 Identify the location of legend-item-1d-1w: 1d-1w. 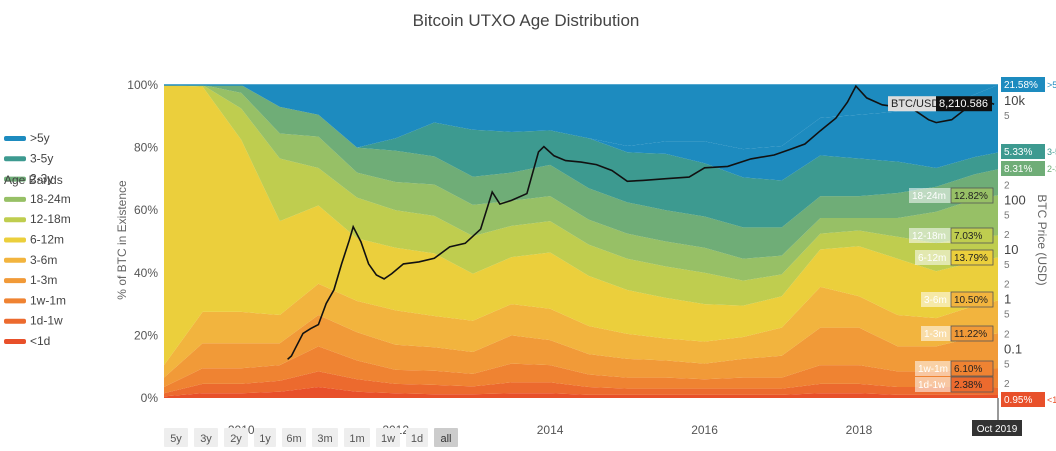
(46, 321).